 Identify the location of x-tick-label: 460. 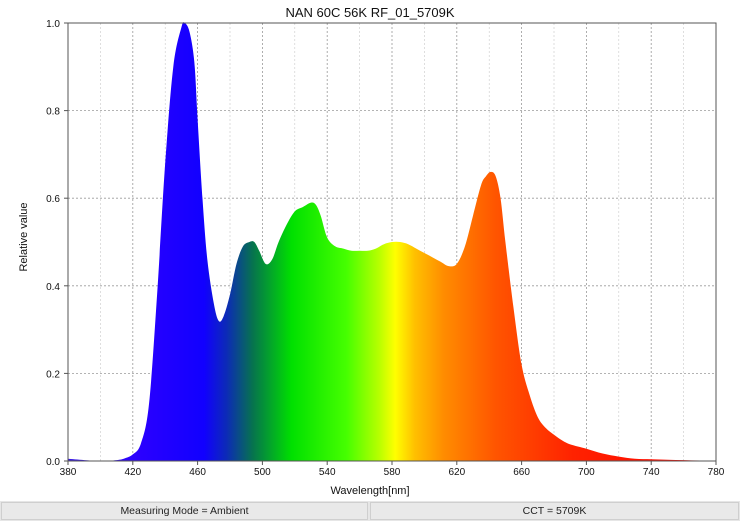
(197, 472).